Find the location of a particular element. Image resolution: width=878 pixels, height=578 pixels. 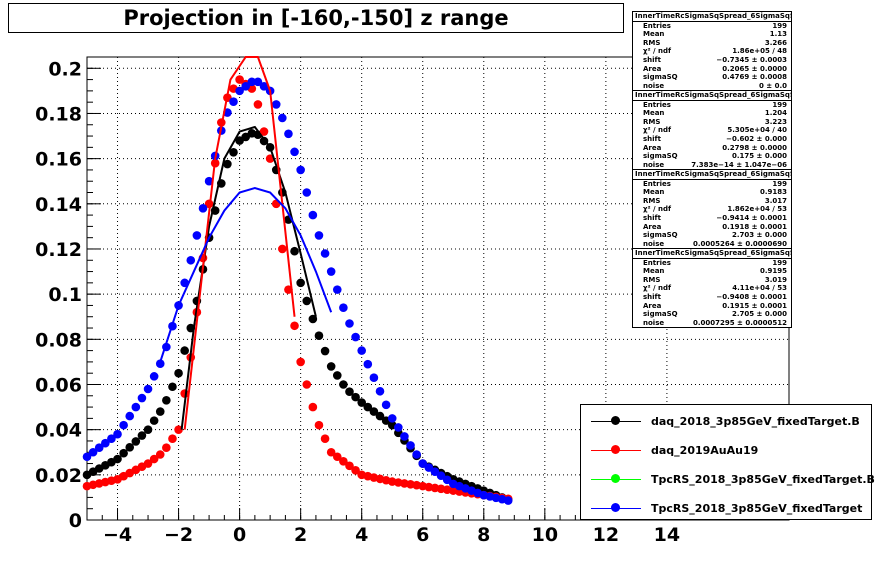

legend-label: TpcRS_2018_3p85GeV_fixedTarget.B is located at coordinates (763, 479).